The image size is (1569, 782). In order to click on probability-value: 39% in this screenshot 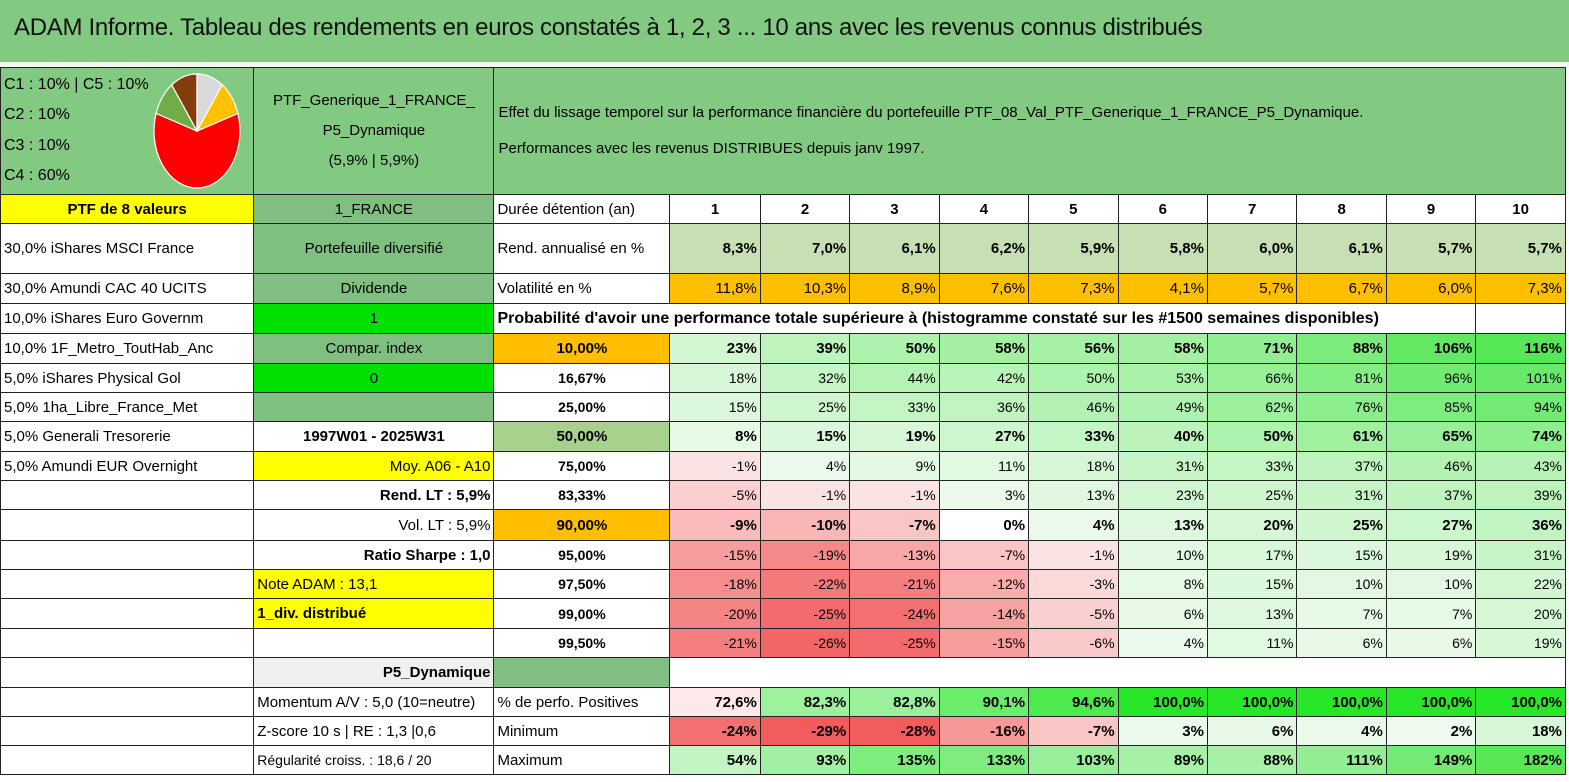, I will do `click(805, 348)`.